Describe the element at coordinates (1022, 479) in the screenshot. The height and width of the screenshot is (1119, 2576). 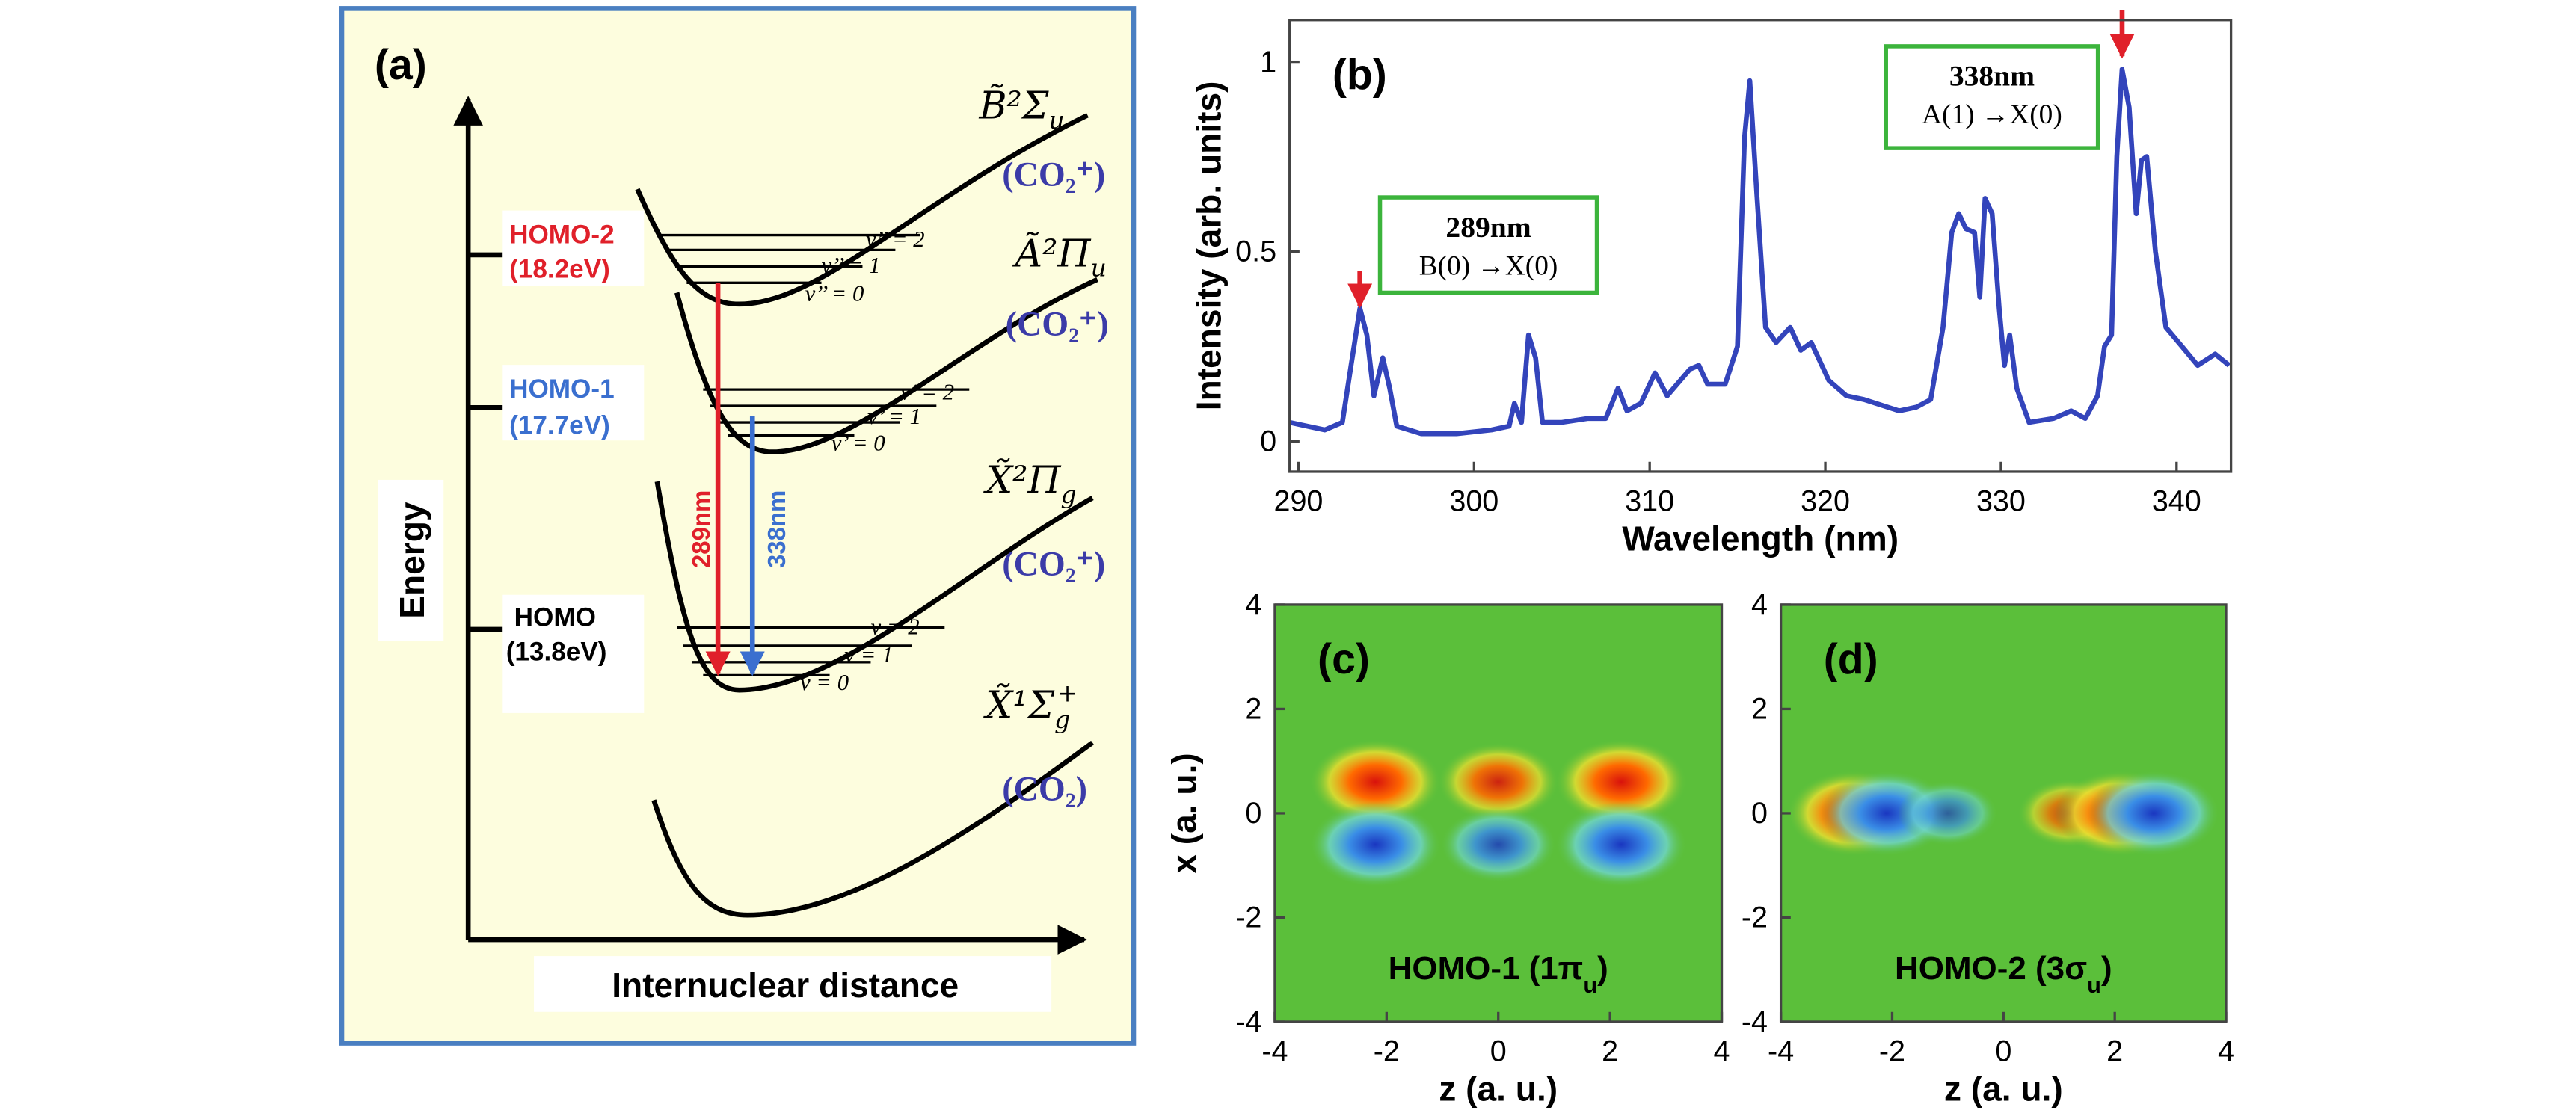
I see `state-symbol: X̃²Π` at that location.